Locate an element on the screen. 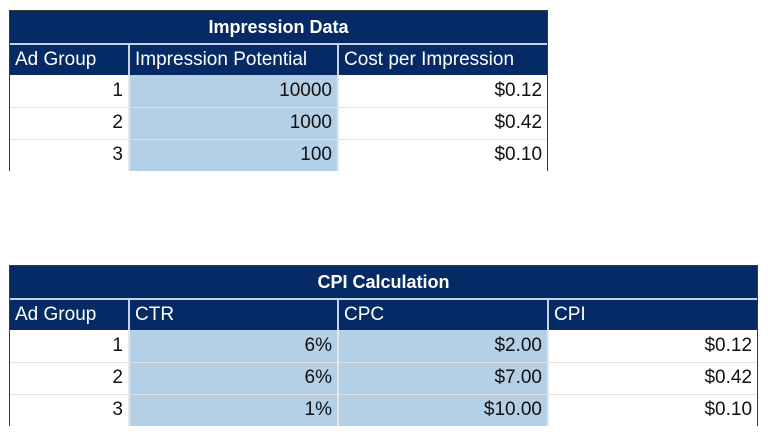  cell-impression-potential: 10000 is located at coordinates (234, 91).